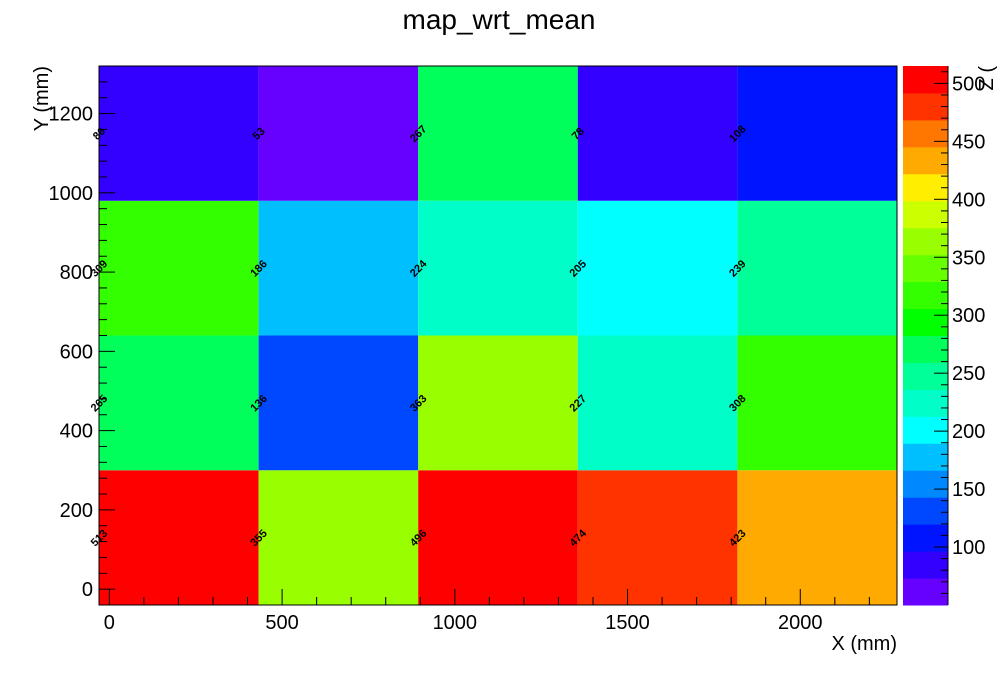 The width and height of the screenshot is (998, 673). Describe the element at coordinates (968, 258) in the screenshot. I see `colorbar-tick-label: 350` at that location.